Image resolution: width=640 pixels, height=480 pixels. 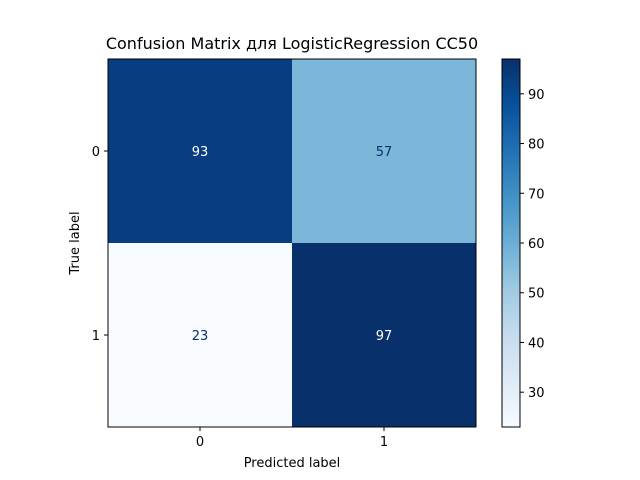 I want to click on colorbar-tick-label-6: 90, so click(x=536, y=95).